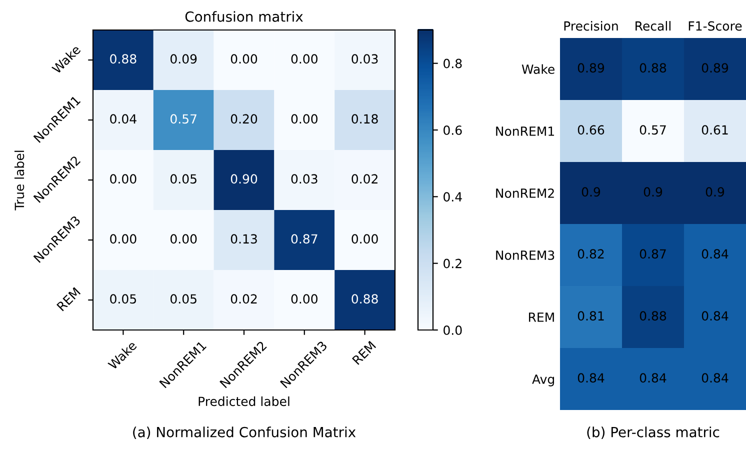 Image resolution: width=746 pixels, height=456 pixels. What do you see at coordinates (653, 26) in the screenshot?
I see `x-tick-label: Recall` at bounding box center [653, 26].